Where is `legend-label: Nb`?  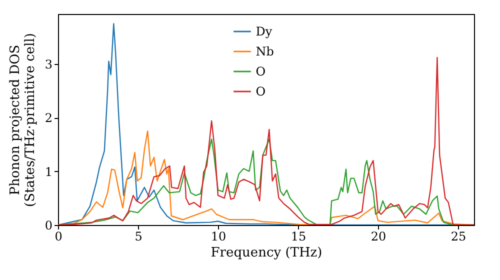
legend-label: Nb is located at coordinates (265, 51).